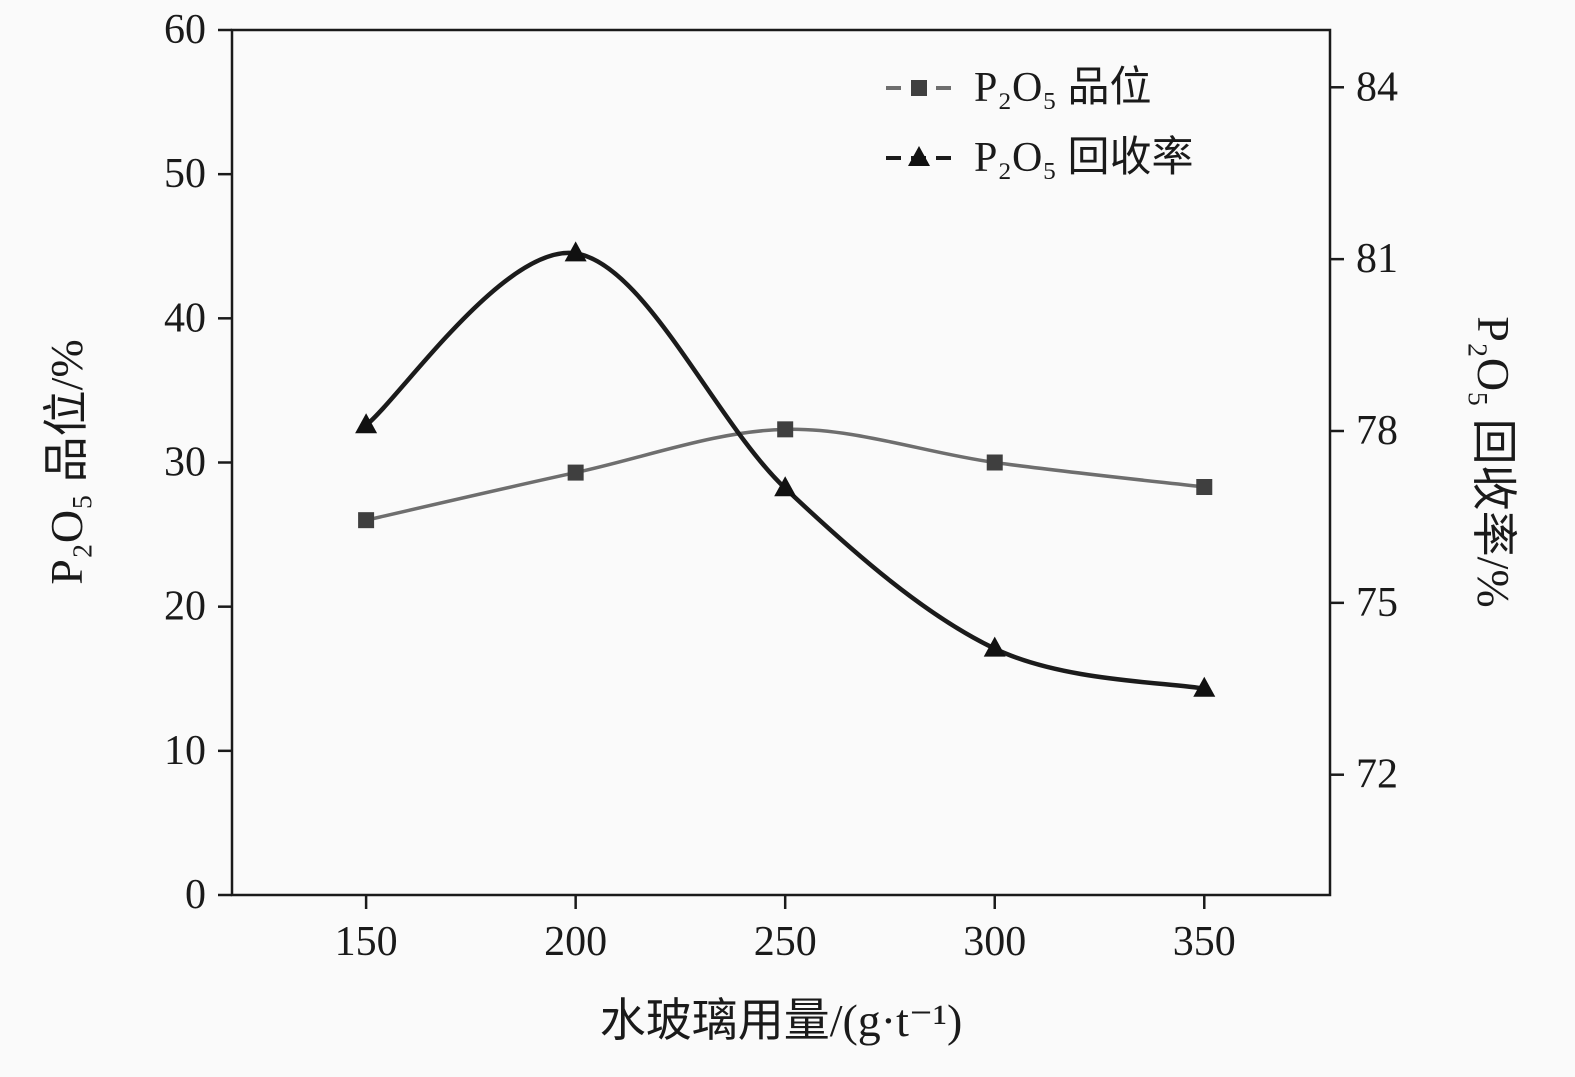  What do you see at coordinates (185, 318) in the screenshot?
I see `y-left-tick-label: 40` at bounding box center [185, 318].